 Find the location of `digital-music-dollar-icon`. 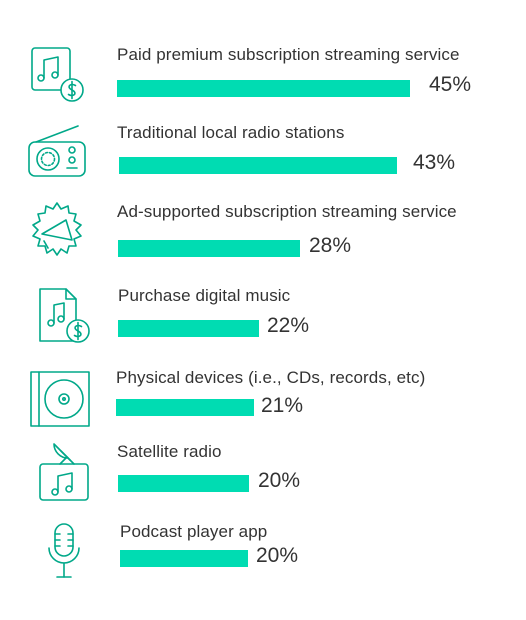

digital-music-dollar-icon is located at coordinates (63, 316).